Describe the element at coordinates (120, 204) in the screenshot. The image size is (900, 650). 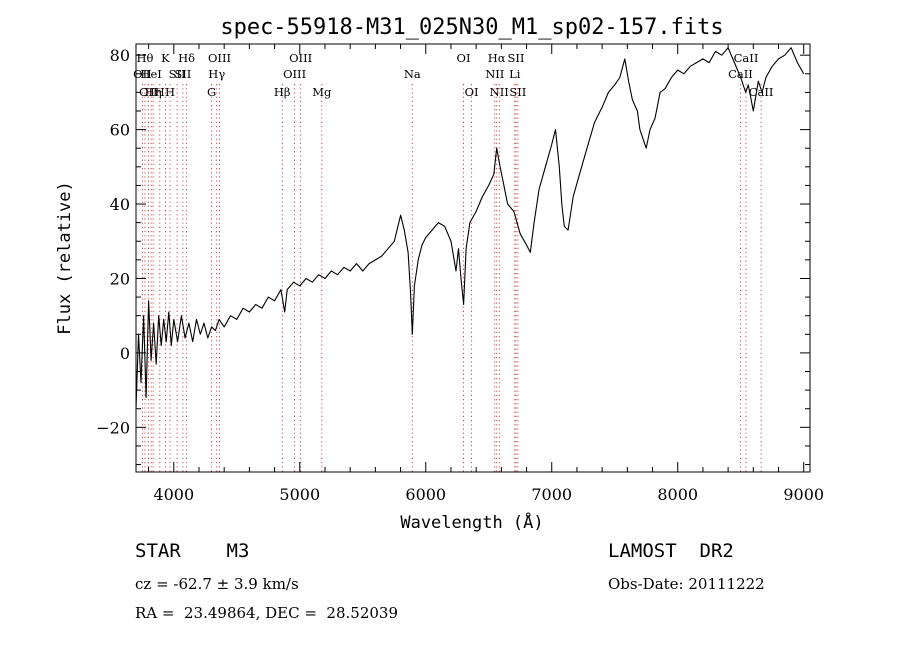
I see `y-tick-label: 40` at that location.